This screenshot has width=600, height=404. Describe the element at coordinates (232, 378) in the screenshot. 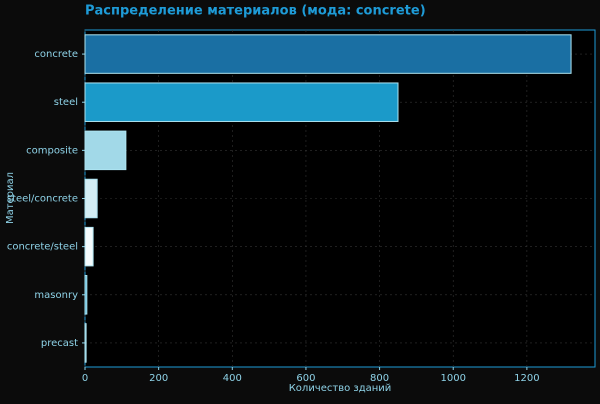

I see `x-tick-label: 400` at that location.